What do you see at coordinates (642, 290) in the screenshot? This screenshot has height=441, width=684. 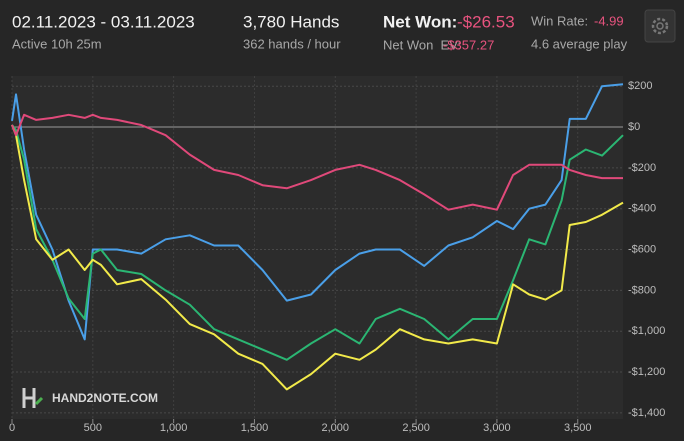 I see `y-tick-label: -$800` at bounding box center [642, 290].